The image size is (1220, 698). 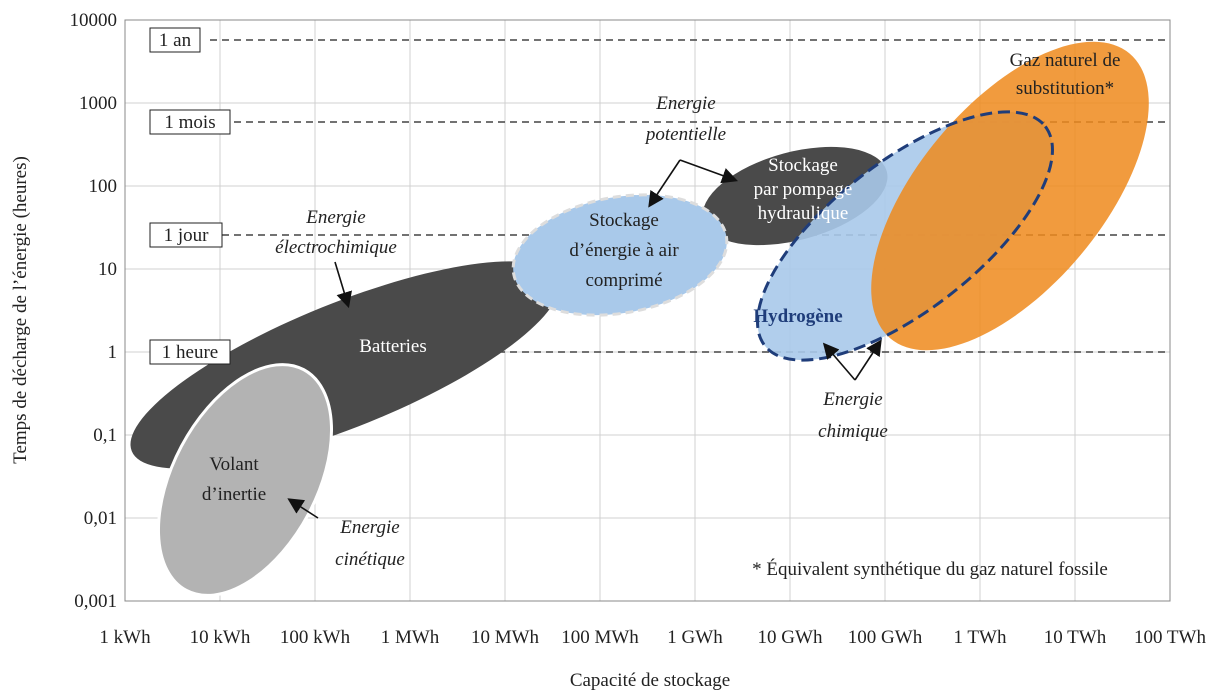 I want to click on annotation: chimique, so click(x=853, y=431).